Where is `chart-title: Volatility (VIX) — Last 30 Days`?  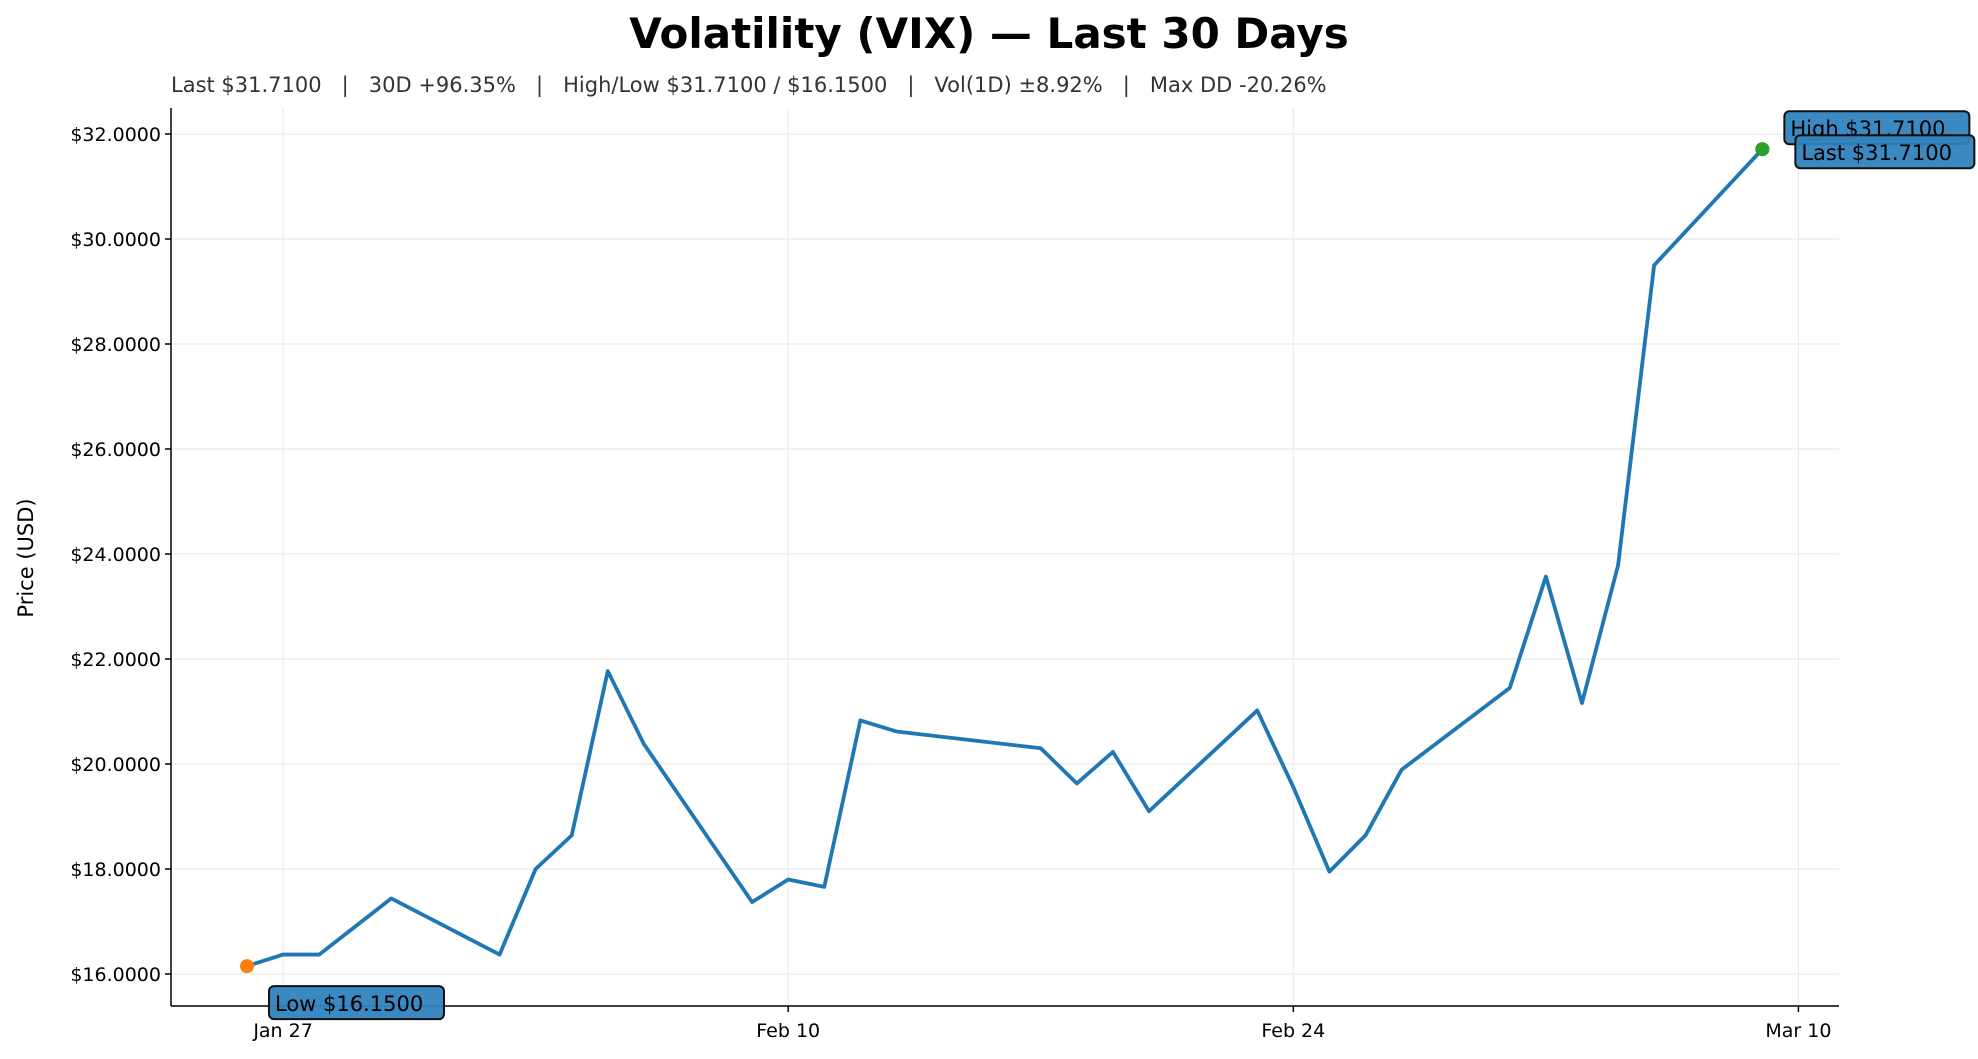
chart-title: Volatility (VIX) — Last 30 Days is located at coordinates (988, 33).